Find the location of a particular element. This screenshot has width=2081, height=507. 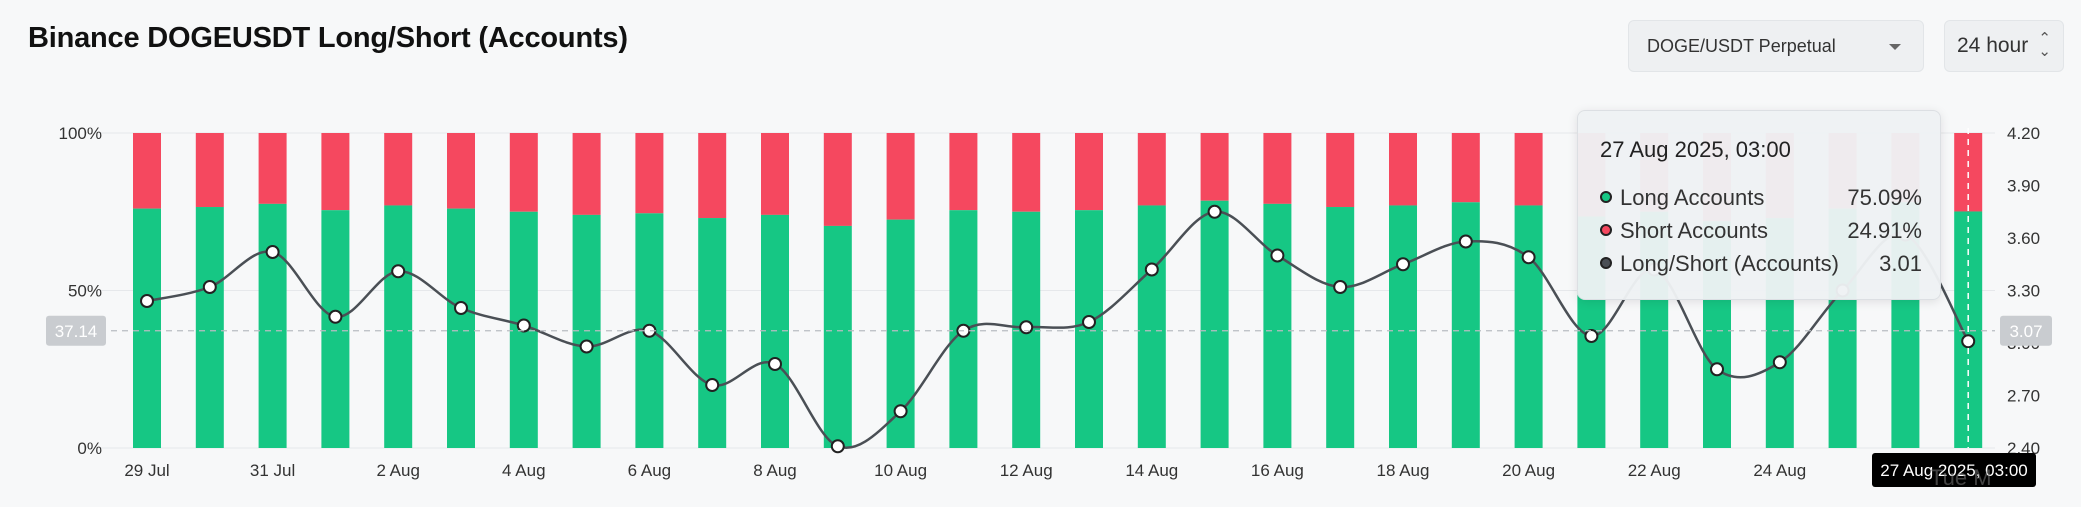

tooltip-time: 27 Aug 2025, 03:00 is located at coordinates (1695, 149).